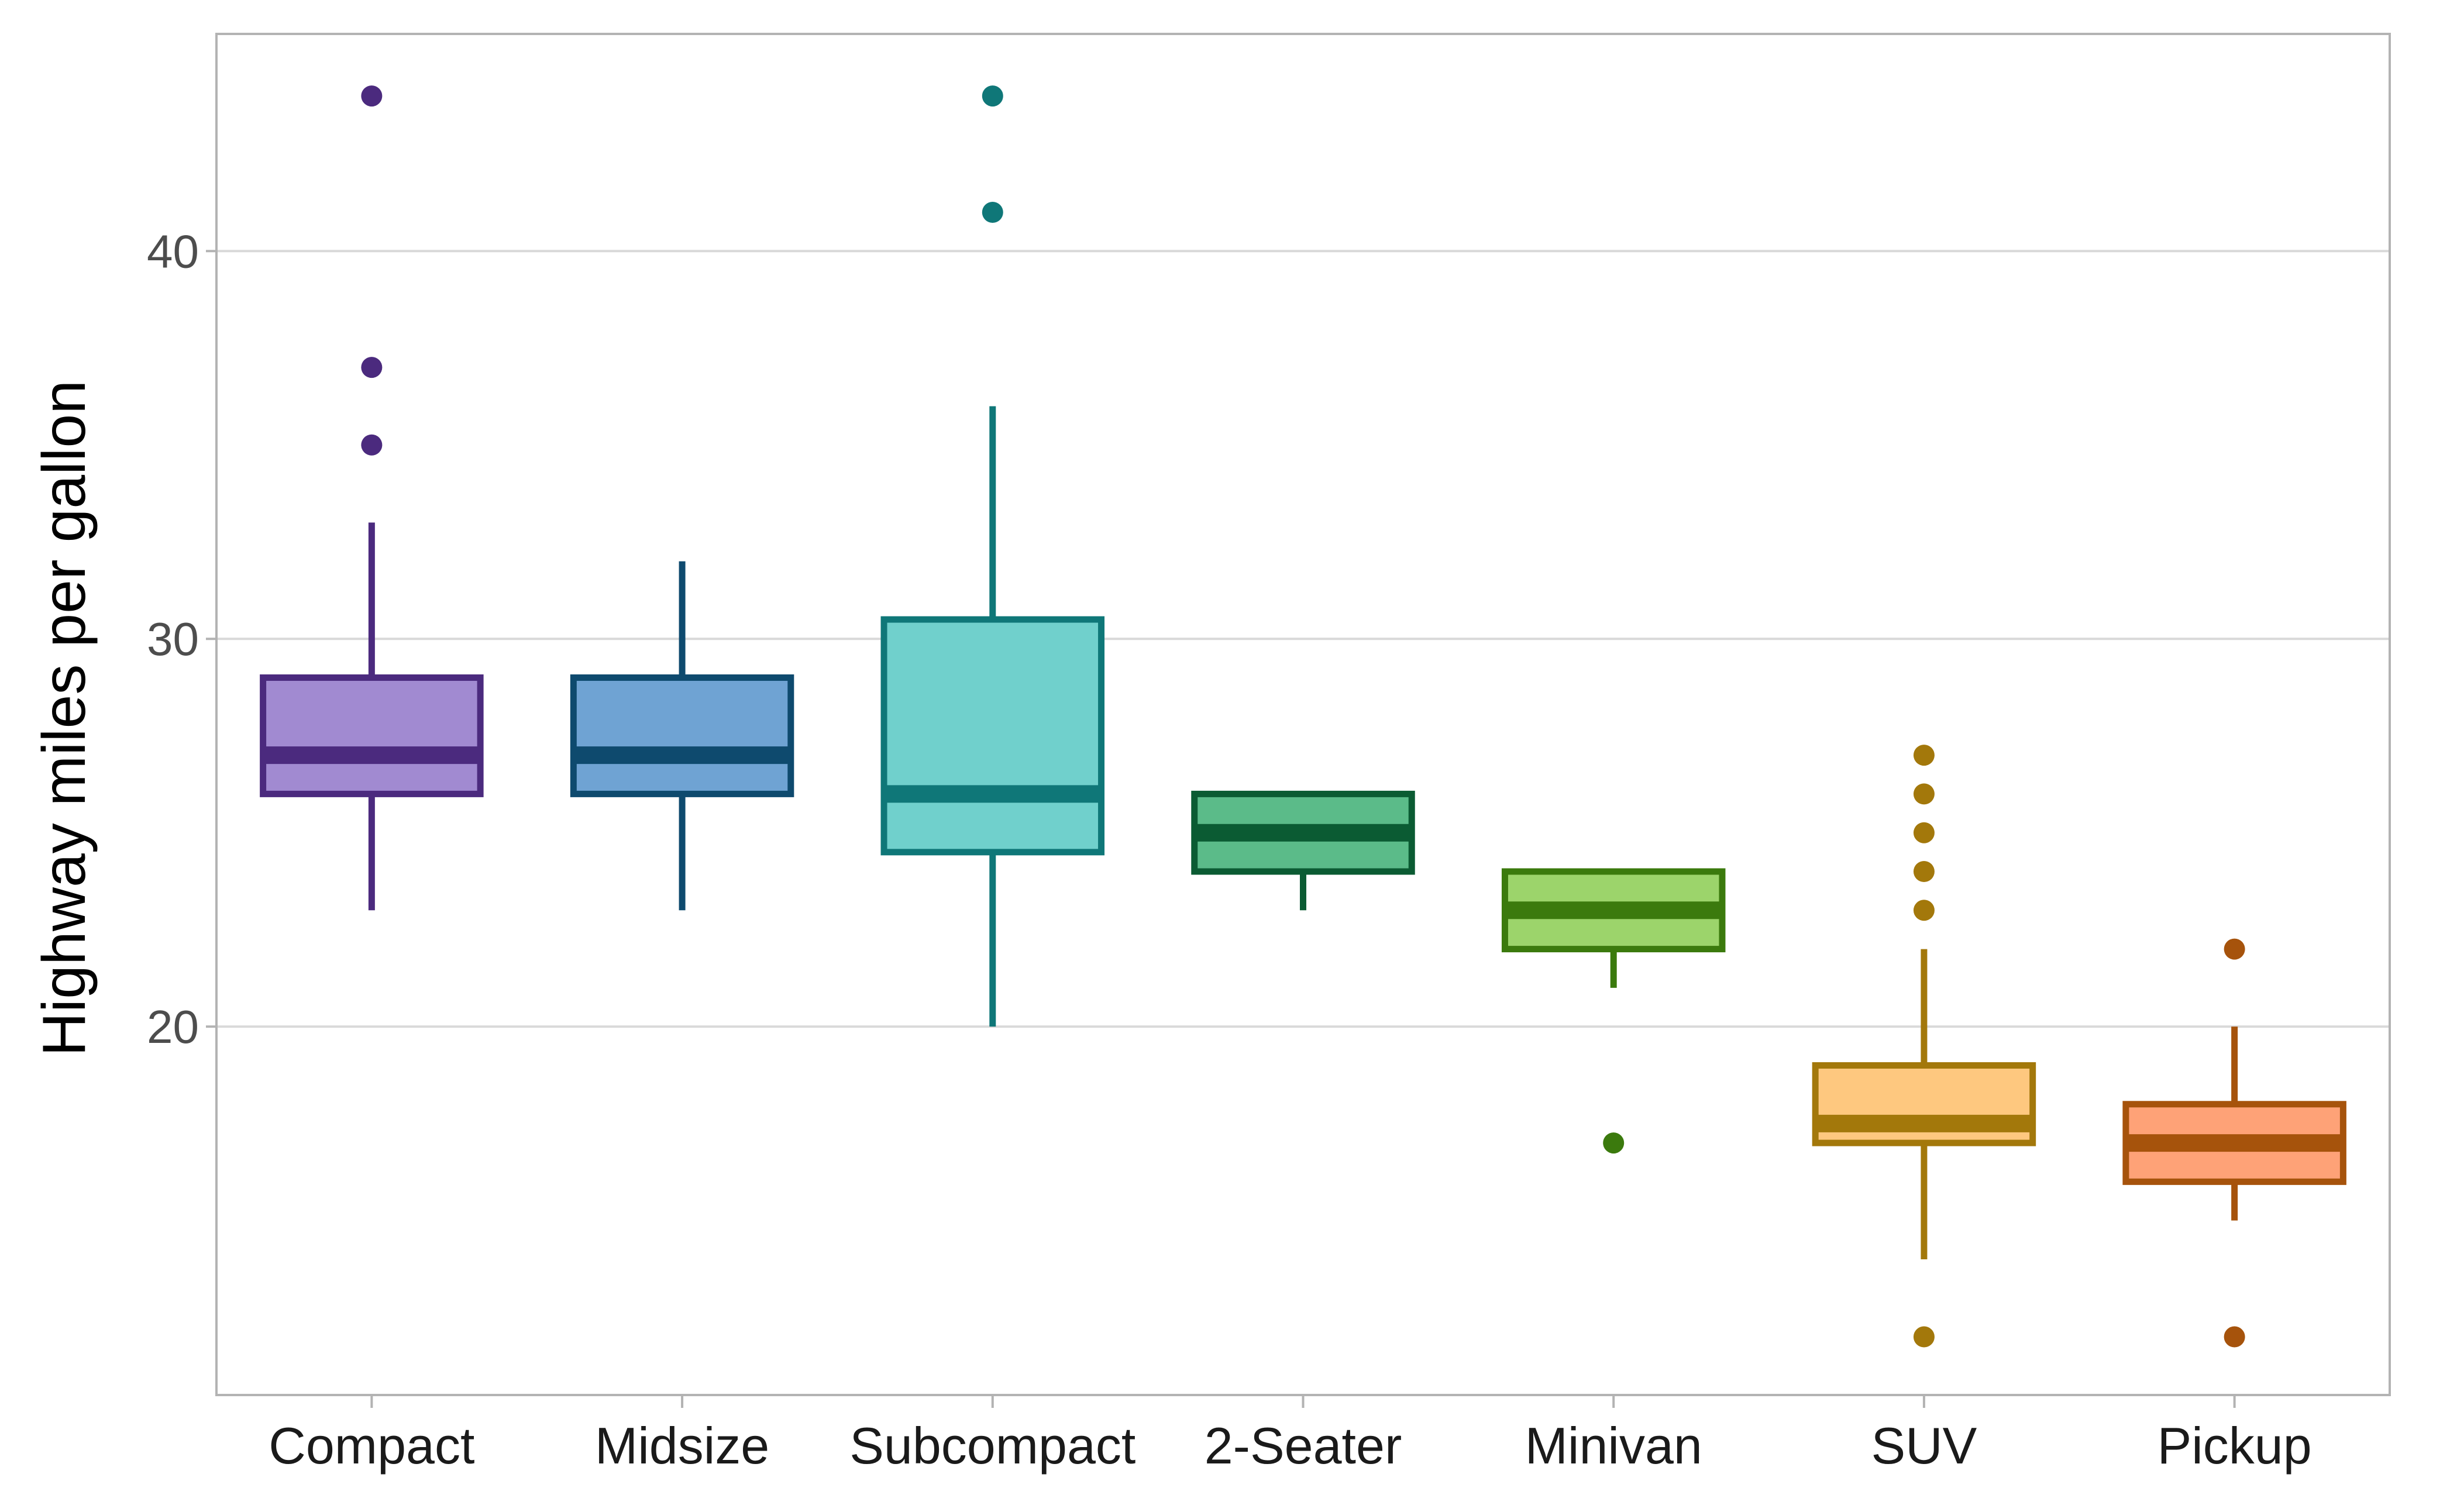  Describe the element at coordinates (1924, 1446) in the screenshot. I see `x-tick-label: SUV` at that location.